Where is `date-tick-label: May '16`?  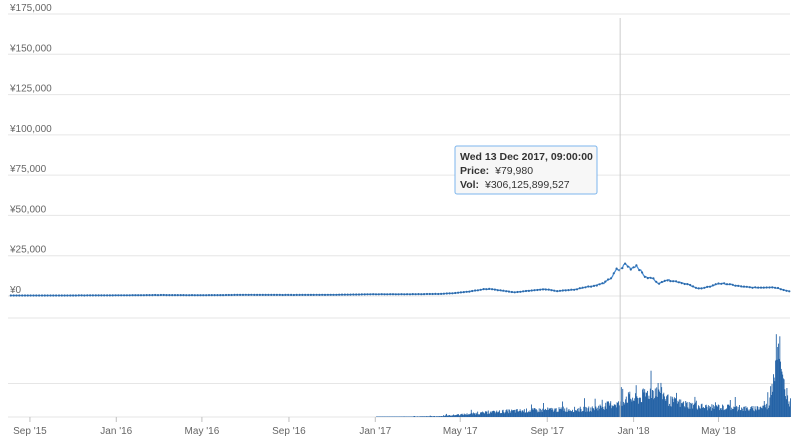
date-tick-label: May '16 is located at coordinates (202, 431).